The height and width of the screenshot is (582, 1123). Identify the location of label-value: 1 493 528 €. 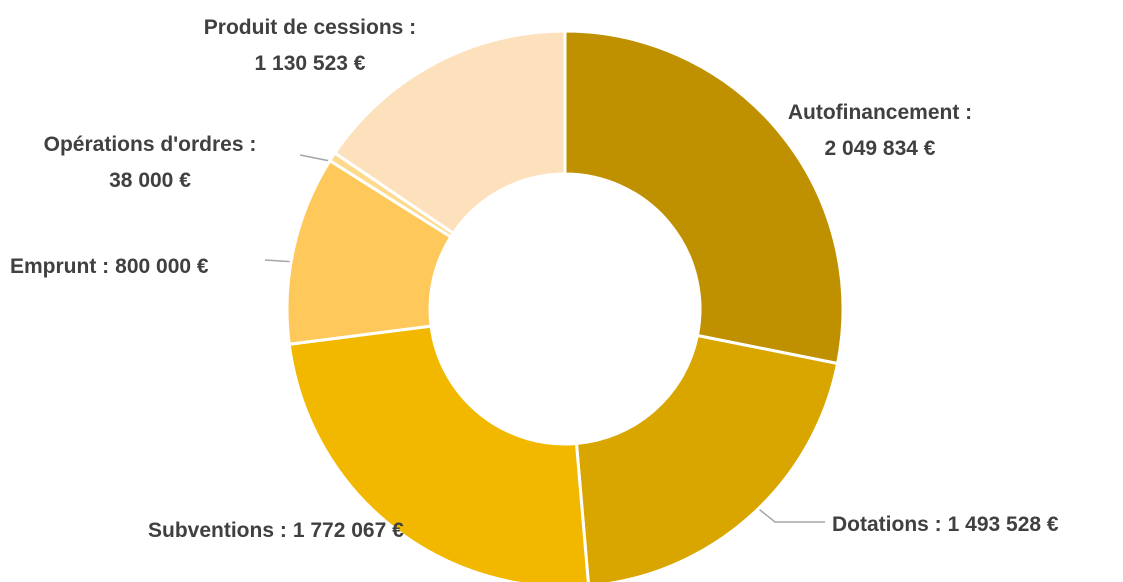
(1003, 524).